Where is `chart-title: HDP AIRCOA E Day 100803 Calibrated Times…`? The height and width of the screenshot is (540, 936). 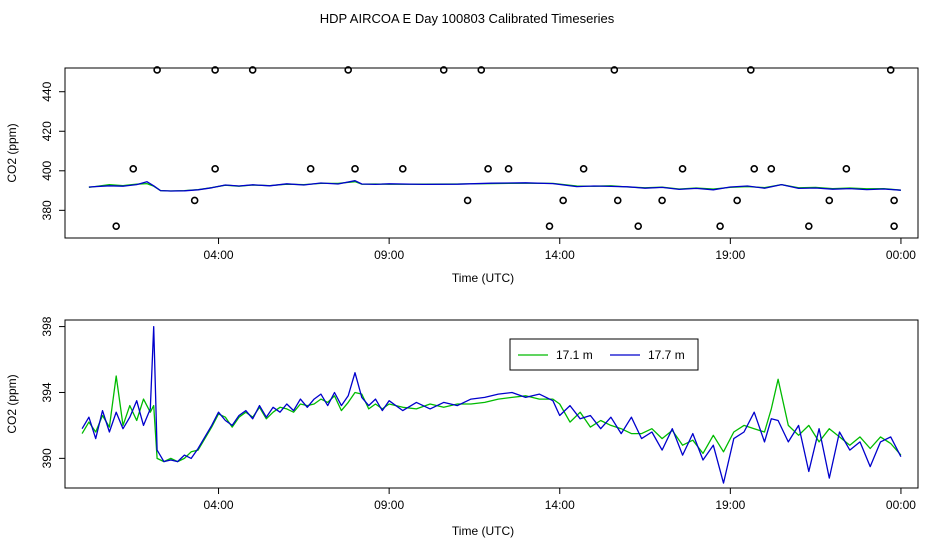
chart-title: HDP AIRCOA E Day 100803 Calibrated Times… is located at coordinates (467, 18).